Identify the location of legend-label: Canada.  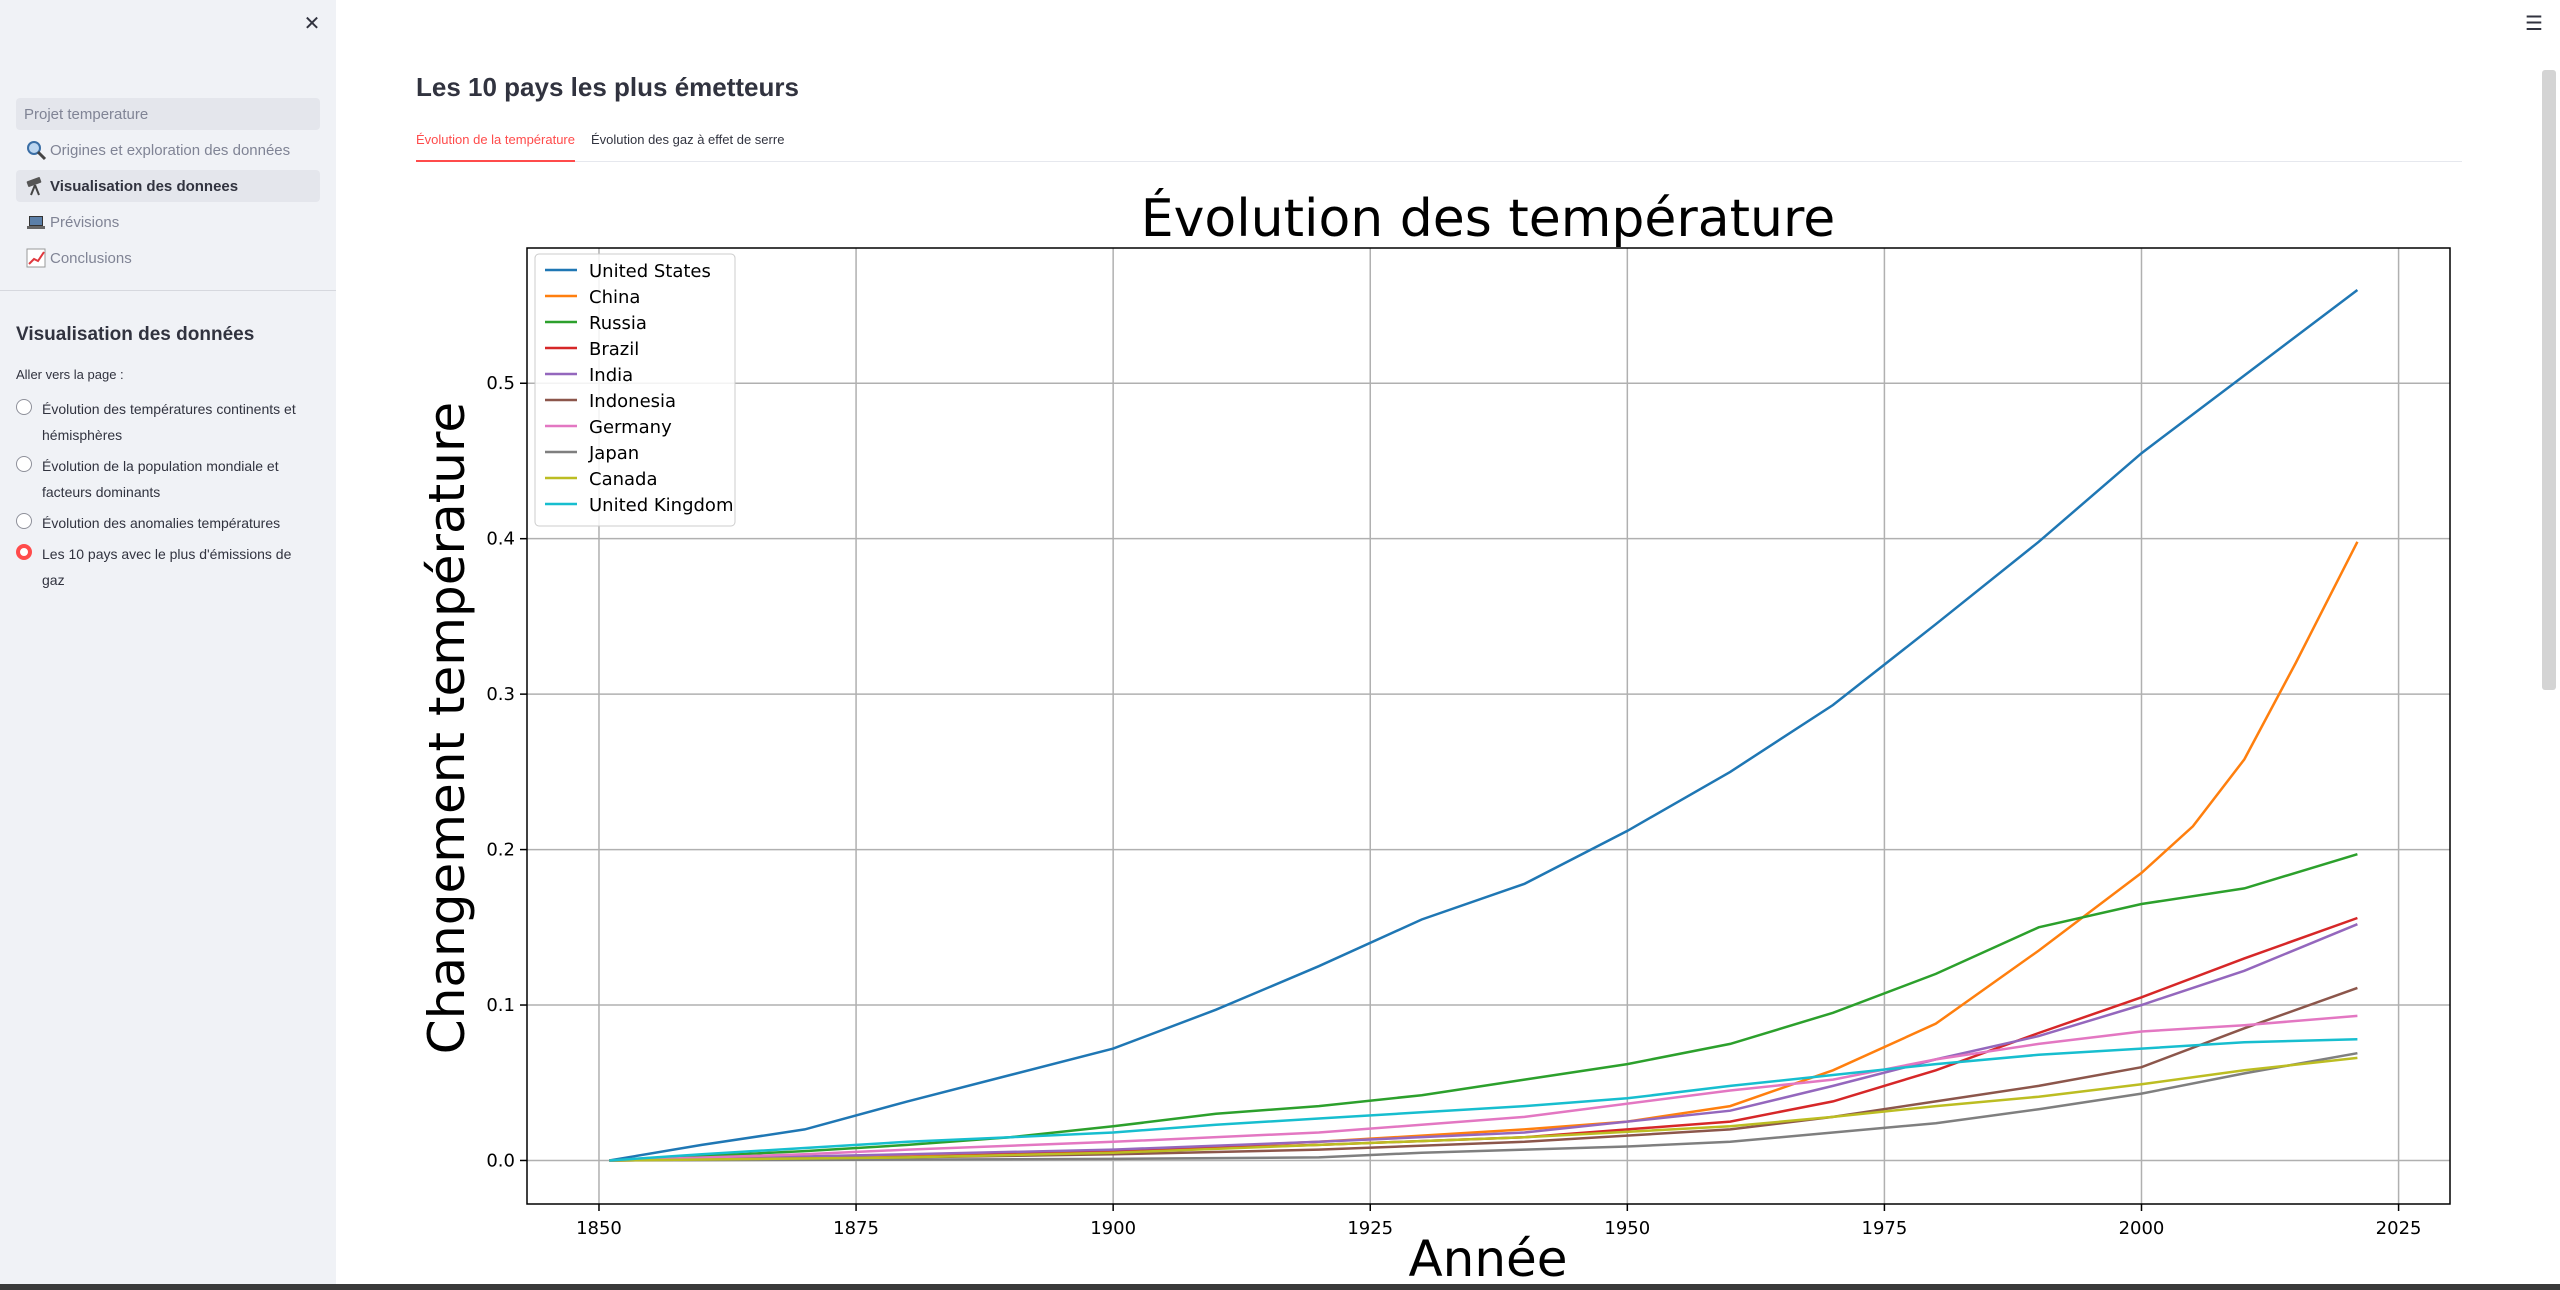
(623, 479).